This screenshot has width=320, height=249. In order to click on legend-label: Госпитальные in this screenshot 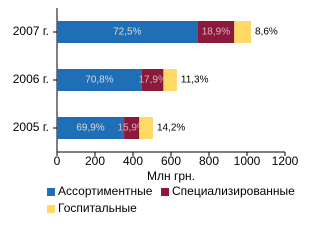, I will do `click(97, 208)`.